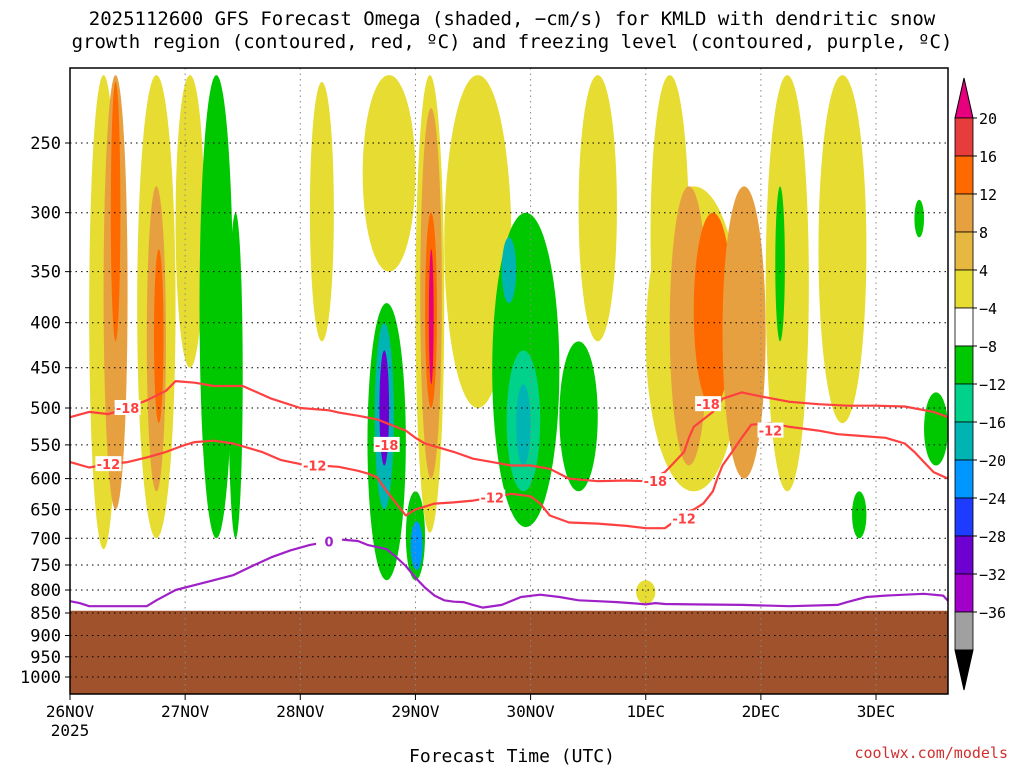  I want to click on colorbar-arrow-top, so click(964, 98).